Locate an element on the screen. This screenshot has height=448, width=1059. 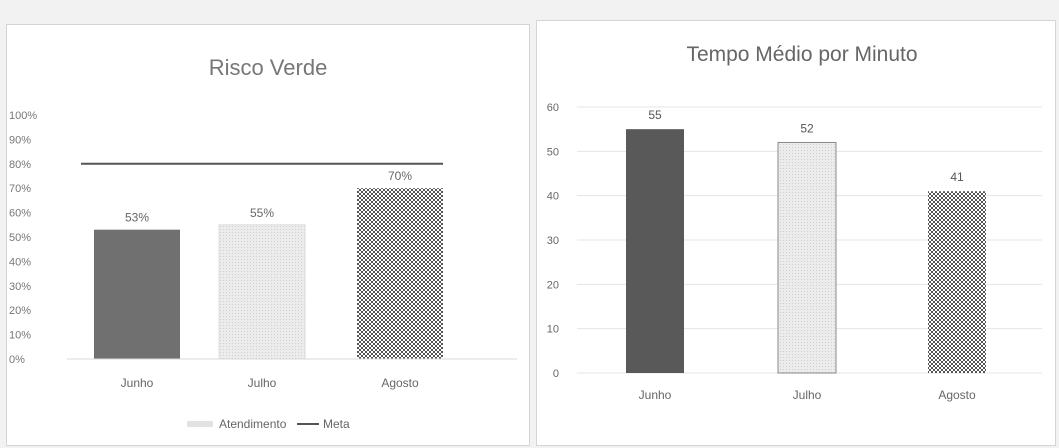
y-tick-label: 20 is located at coordinates (553, 285).